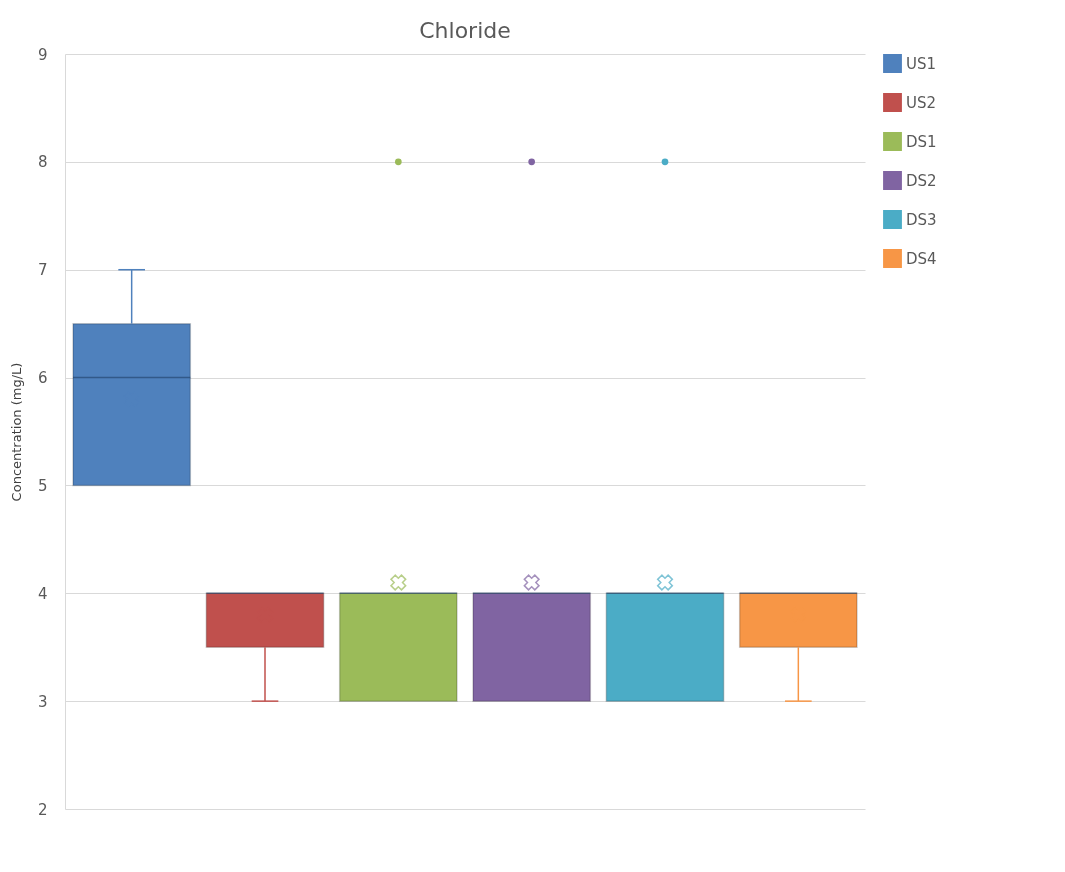 Image resolution: width=1065 pixels, height=872 pixels. Describe the element at coordinates (921, 180) in the screenshot. I see `legend-label: DS2` at that location.